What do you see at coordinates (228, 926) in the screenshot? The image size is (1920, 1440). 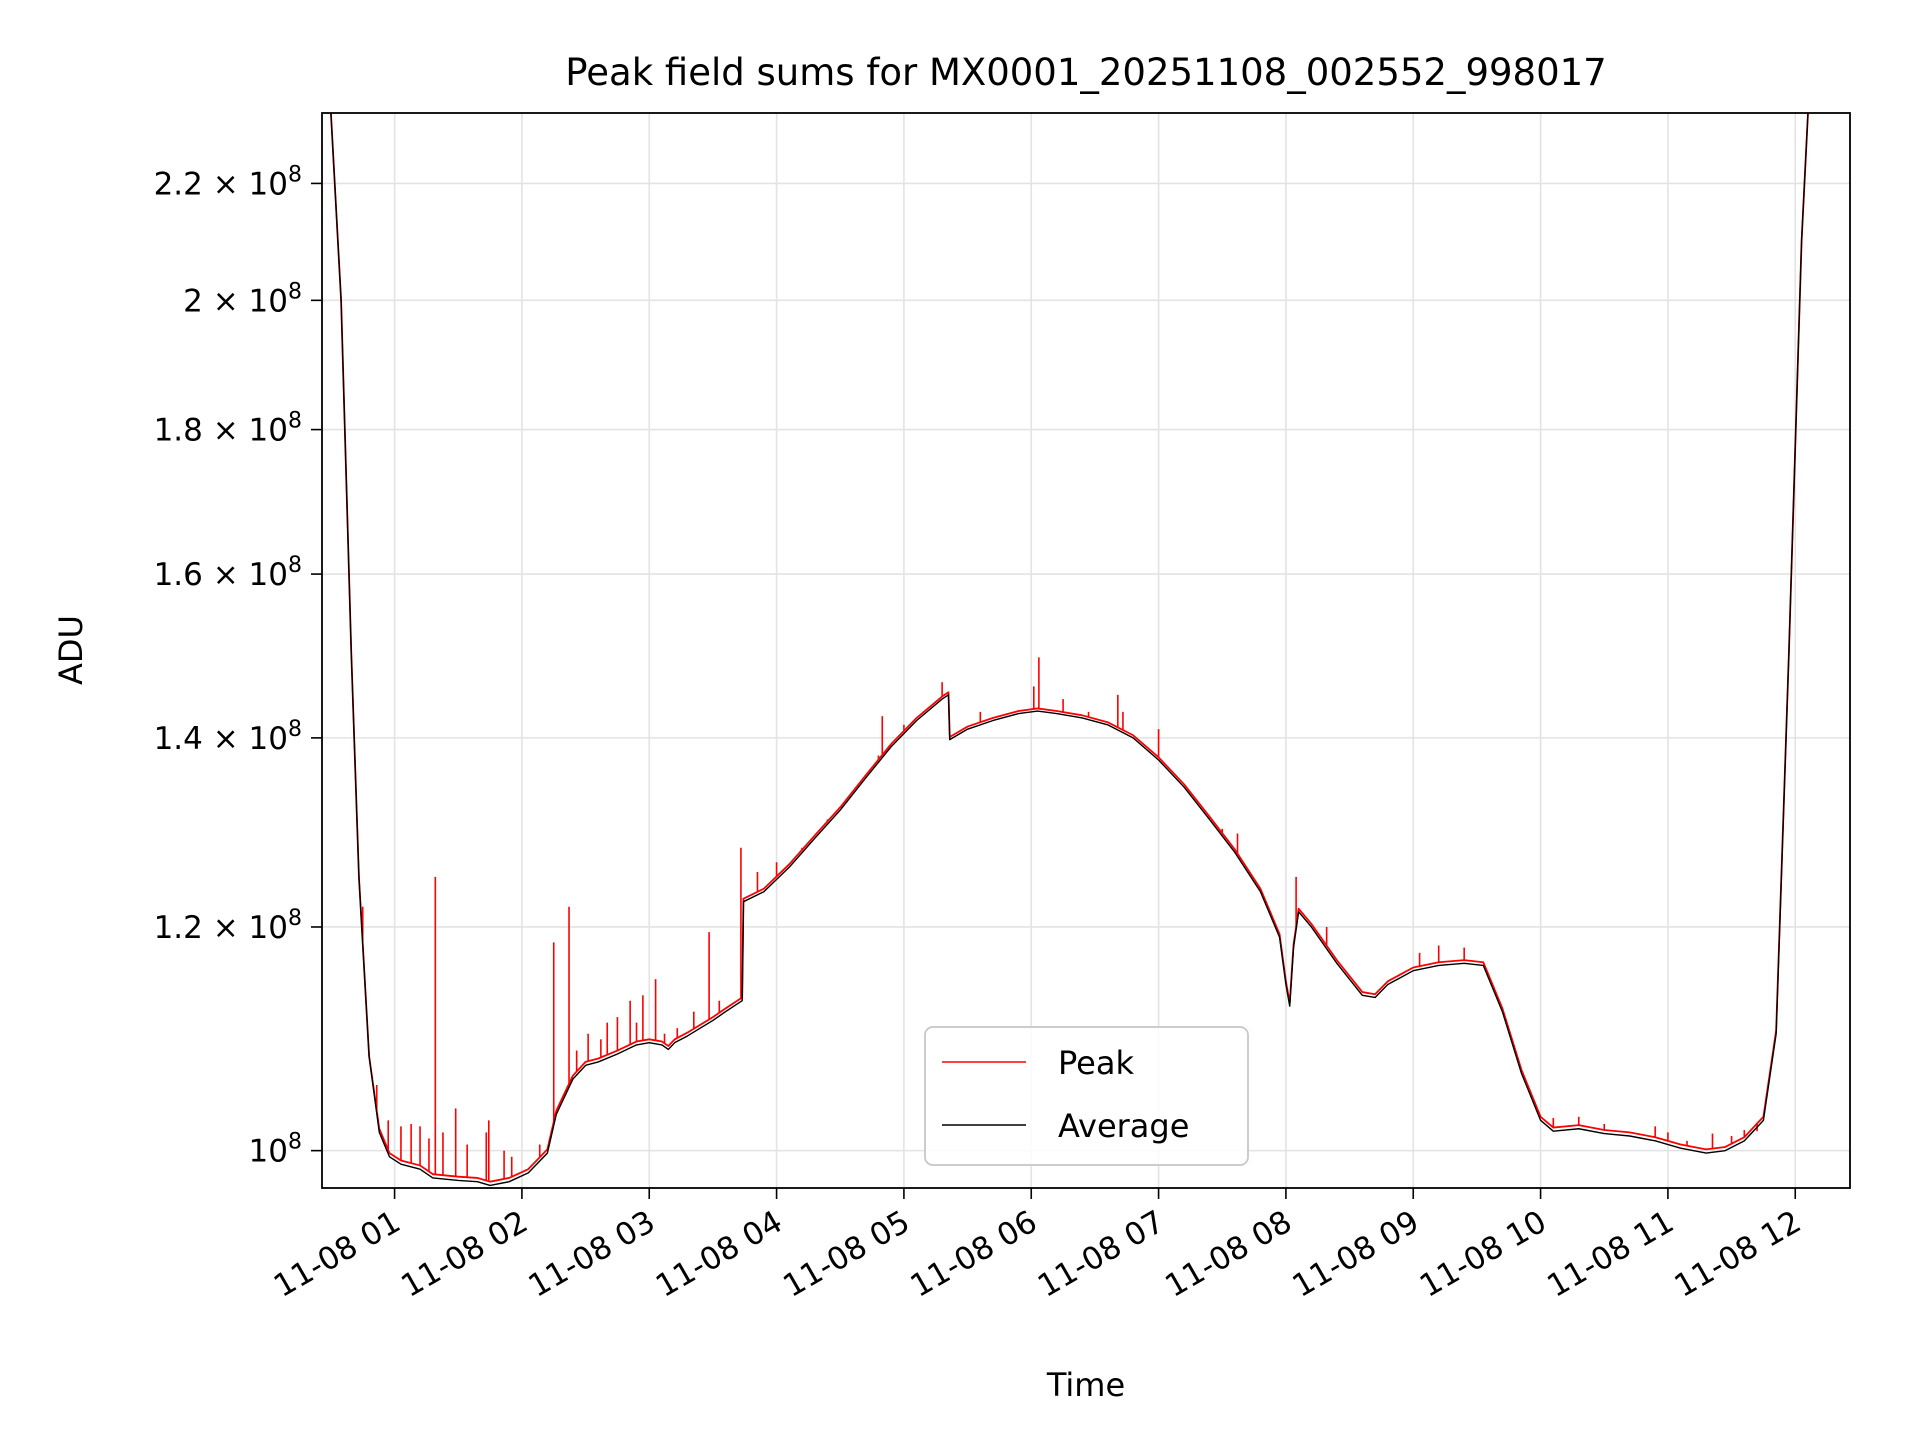 I see `y-tick-label: 1.2 × 108` at bounding box center [228, 926].